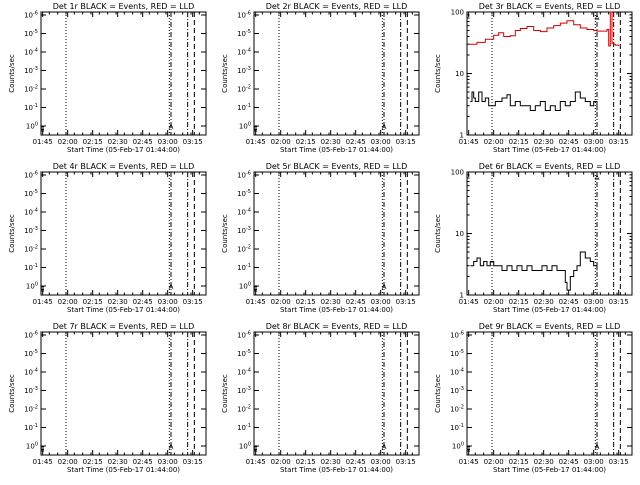 This screenshot has width=640, height=485. I want to click on chart-title: Det 3r BLACK = Events, RED = LLD, so click(550, 6).